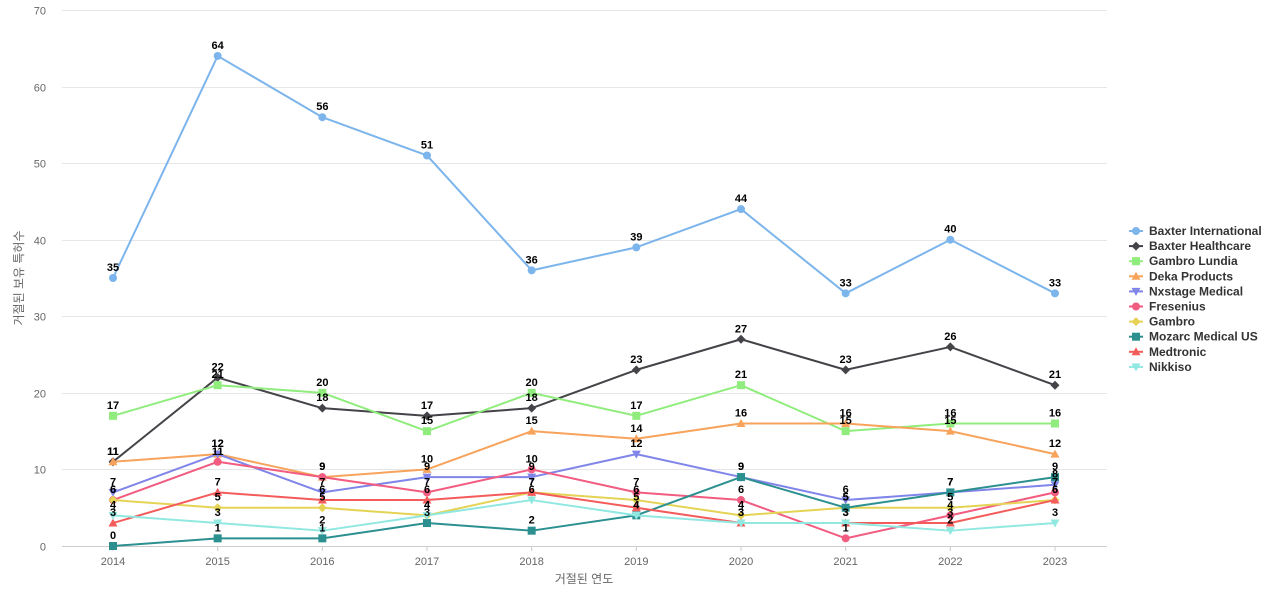 This screenshot has width=1280, height=600. I want to click on x-axis-title: 거절된 연도, so click(584, 579).